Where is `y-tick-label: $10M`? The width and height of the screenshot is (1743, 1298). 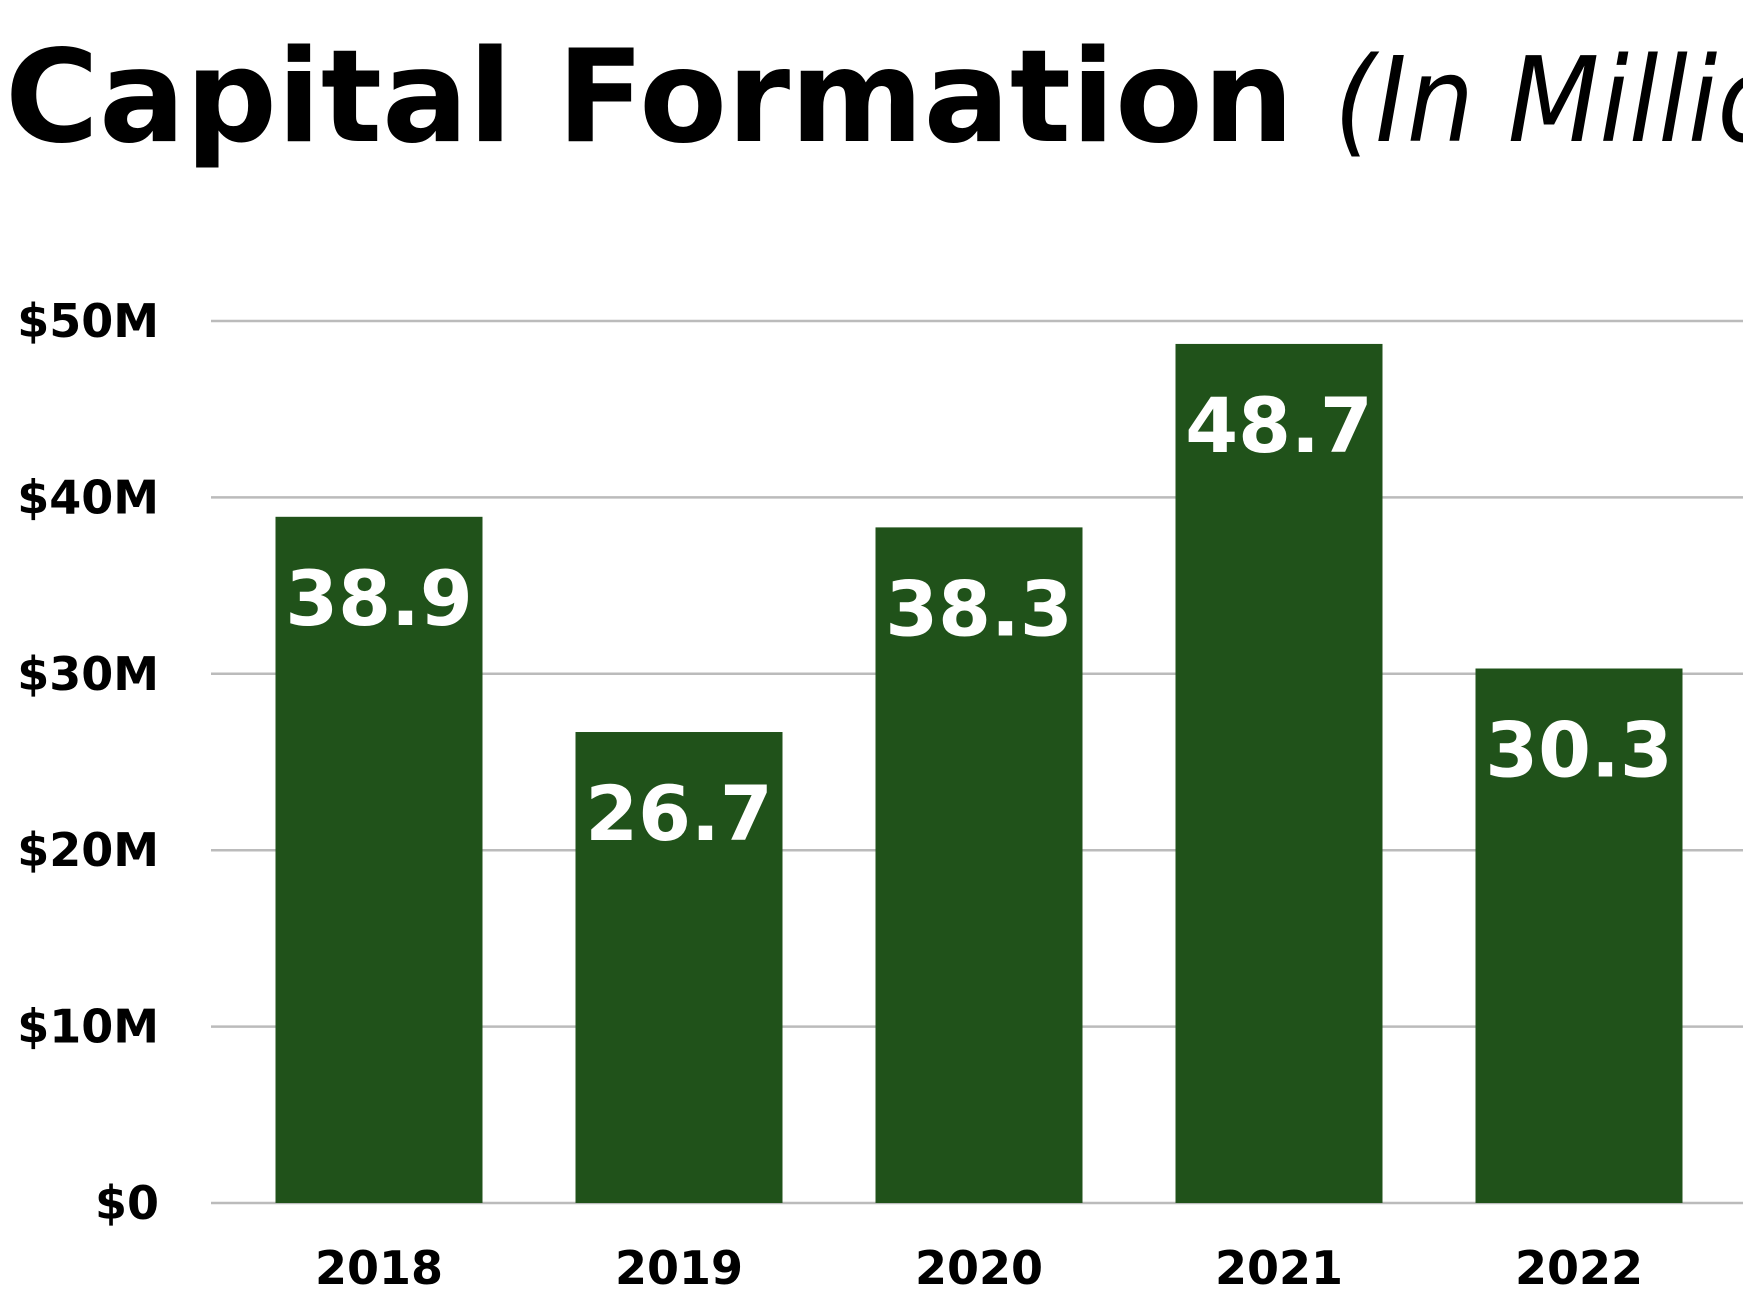 y-tick-label: $10M is located at coordinates (88, 1027).